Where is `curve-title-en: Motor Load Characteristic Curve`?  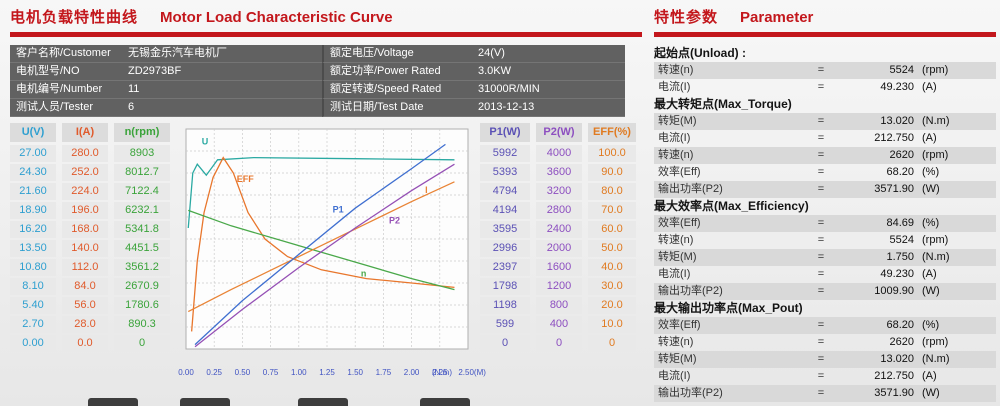
curve-title-en: Motor Load Characteristic Curve is located at coordinates (276, 17).